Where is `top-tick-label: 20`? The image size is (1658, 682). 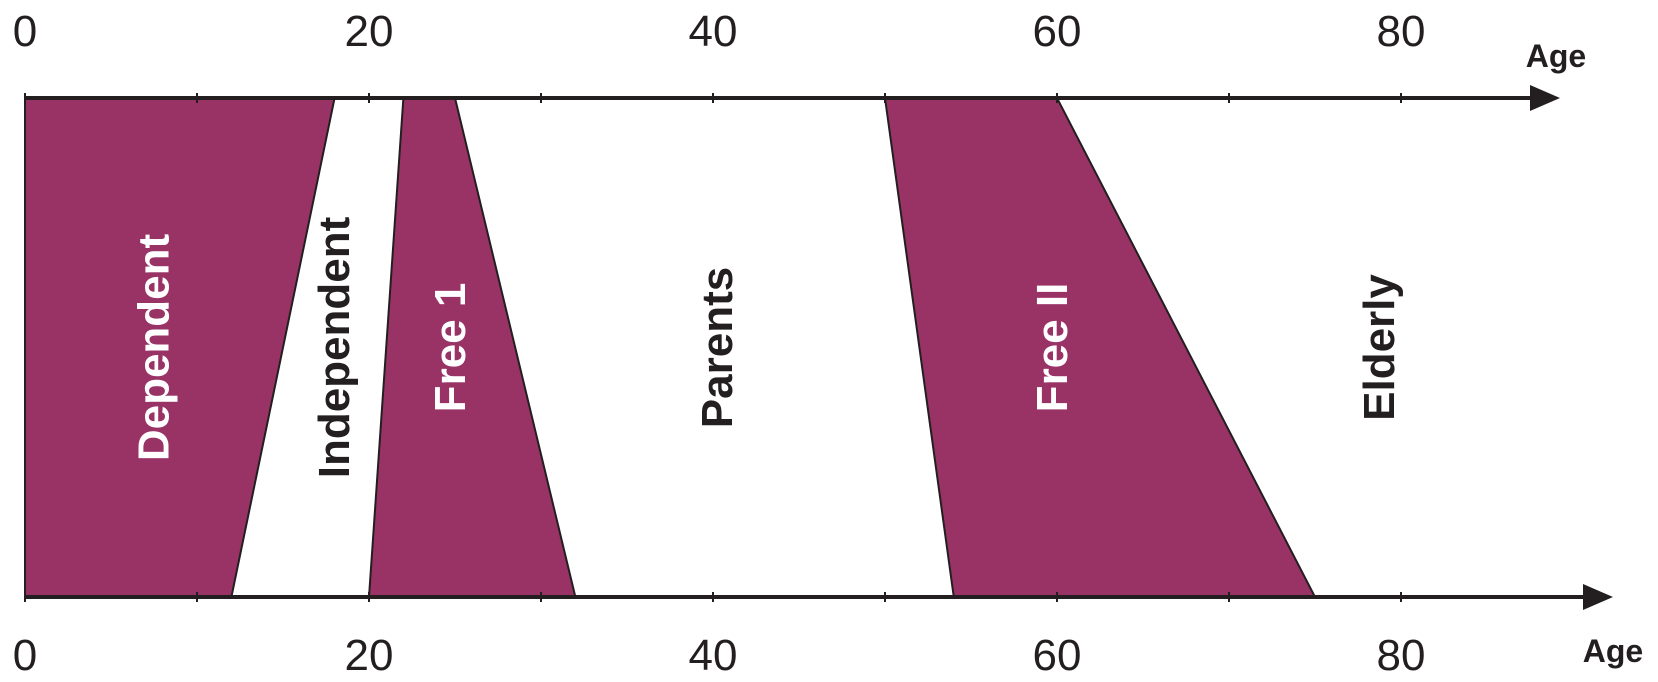 top-tick-label: 20 is located at coordinates (369, 31).